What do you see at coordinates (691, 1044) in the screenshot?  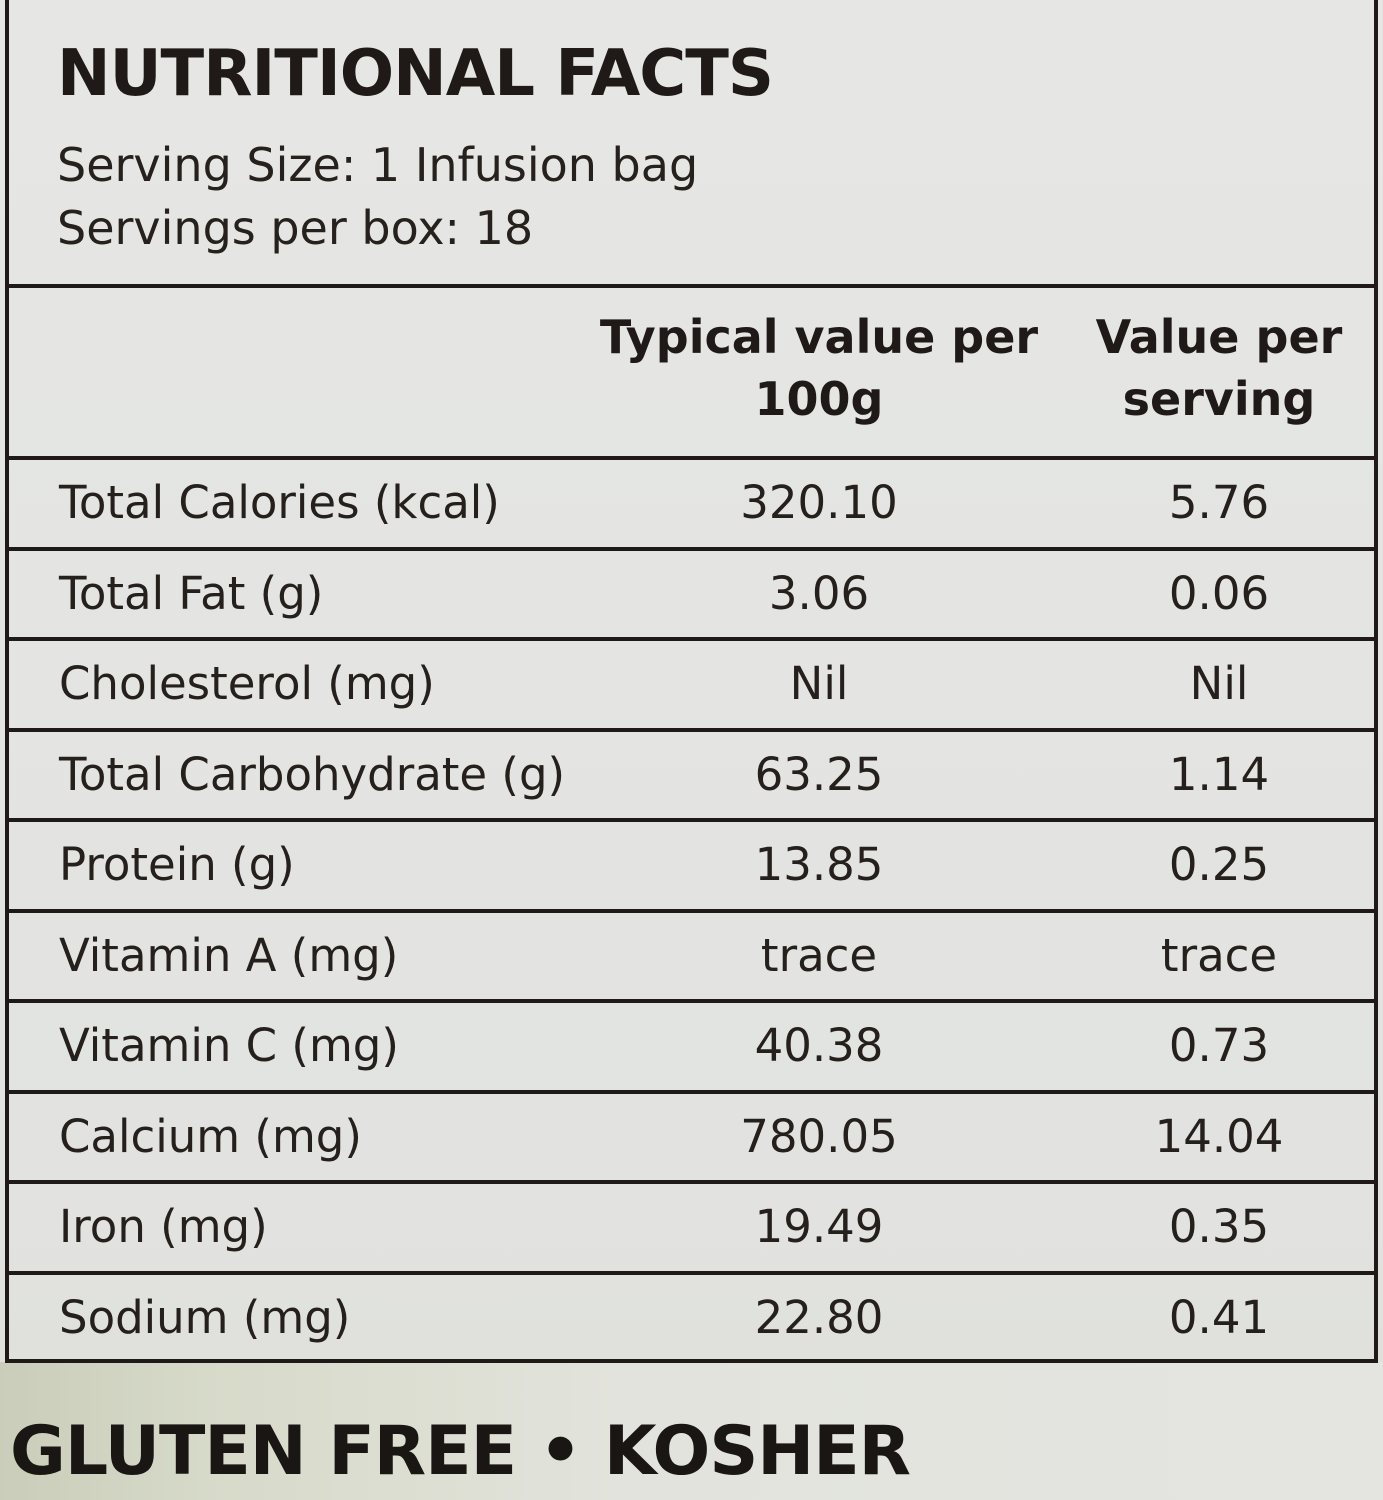 I see `table-row: Vitamin C (mg) 40.38 0.73` at bounding box center [691, 1044].